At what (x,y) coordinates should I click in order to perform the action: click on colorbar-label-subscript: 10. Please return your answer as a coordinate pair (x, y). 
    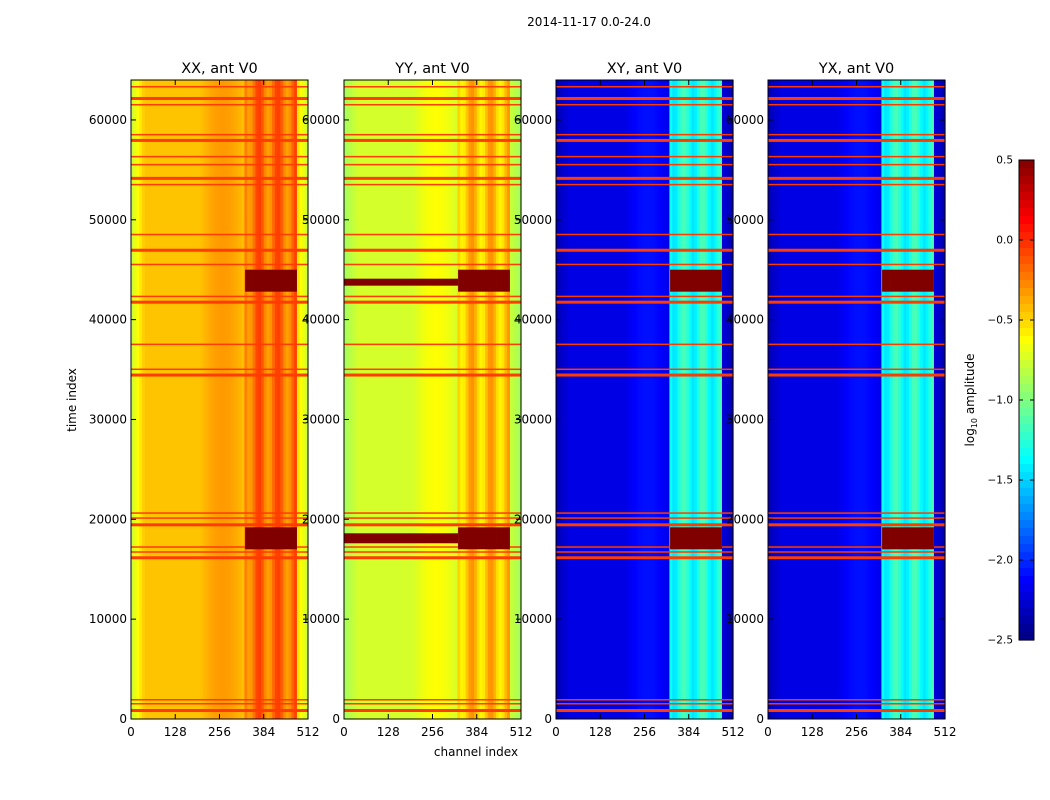
    Looking at the image, I should click on (974, 423).